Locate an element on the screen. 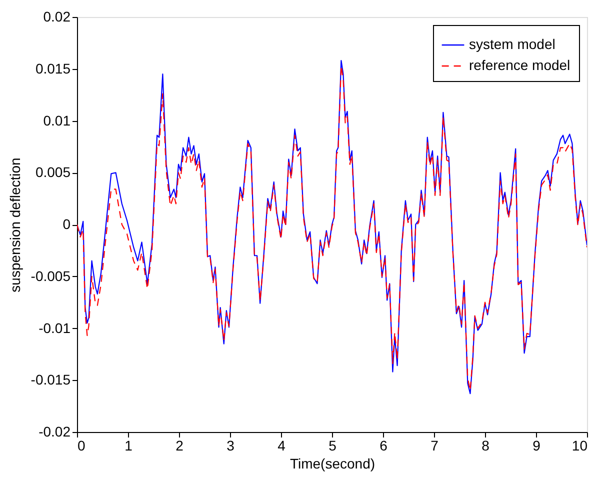  x-tick-label: 5 is located at coordinates (332, 446).